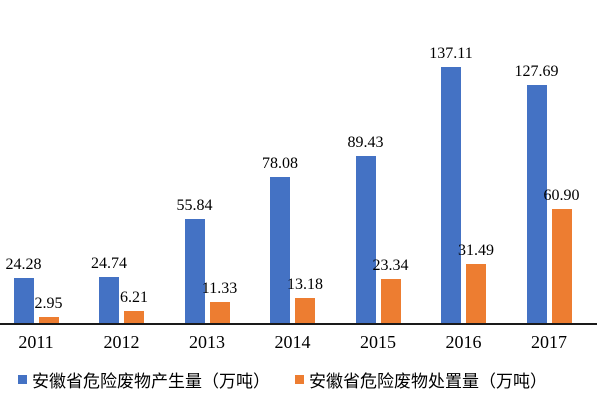  I want to click on production-value-label: 24.28, so click(23, 264).